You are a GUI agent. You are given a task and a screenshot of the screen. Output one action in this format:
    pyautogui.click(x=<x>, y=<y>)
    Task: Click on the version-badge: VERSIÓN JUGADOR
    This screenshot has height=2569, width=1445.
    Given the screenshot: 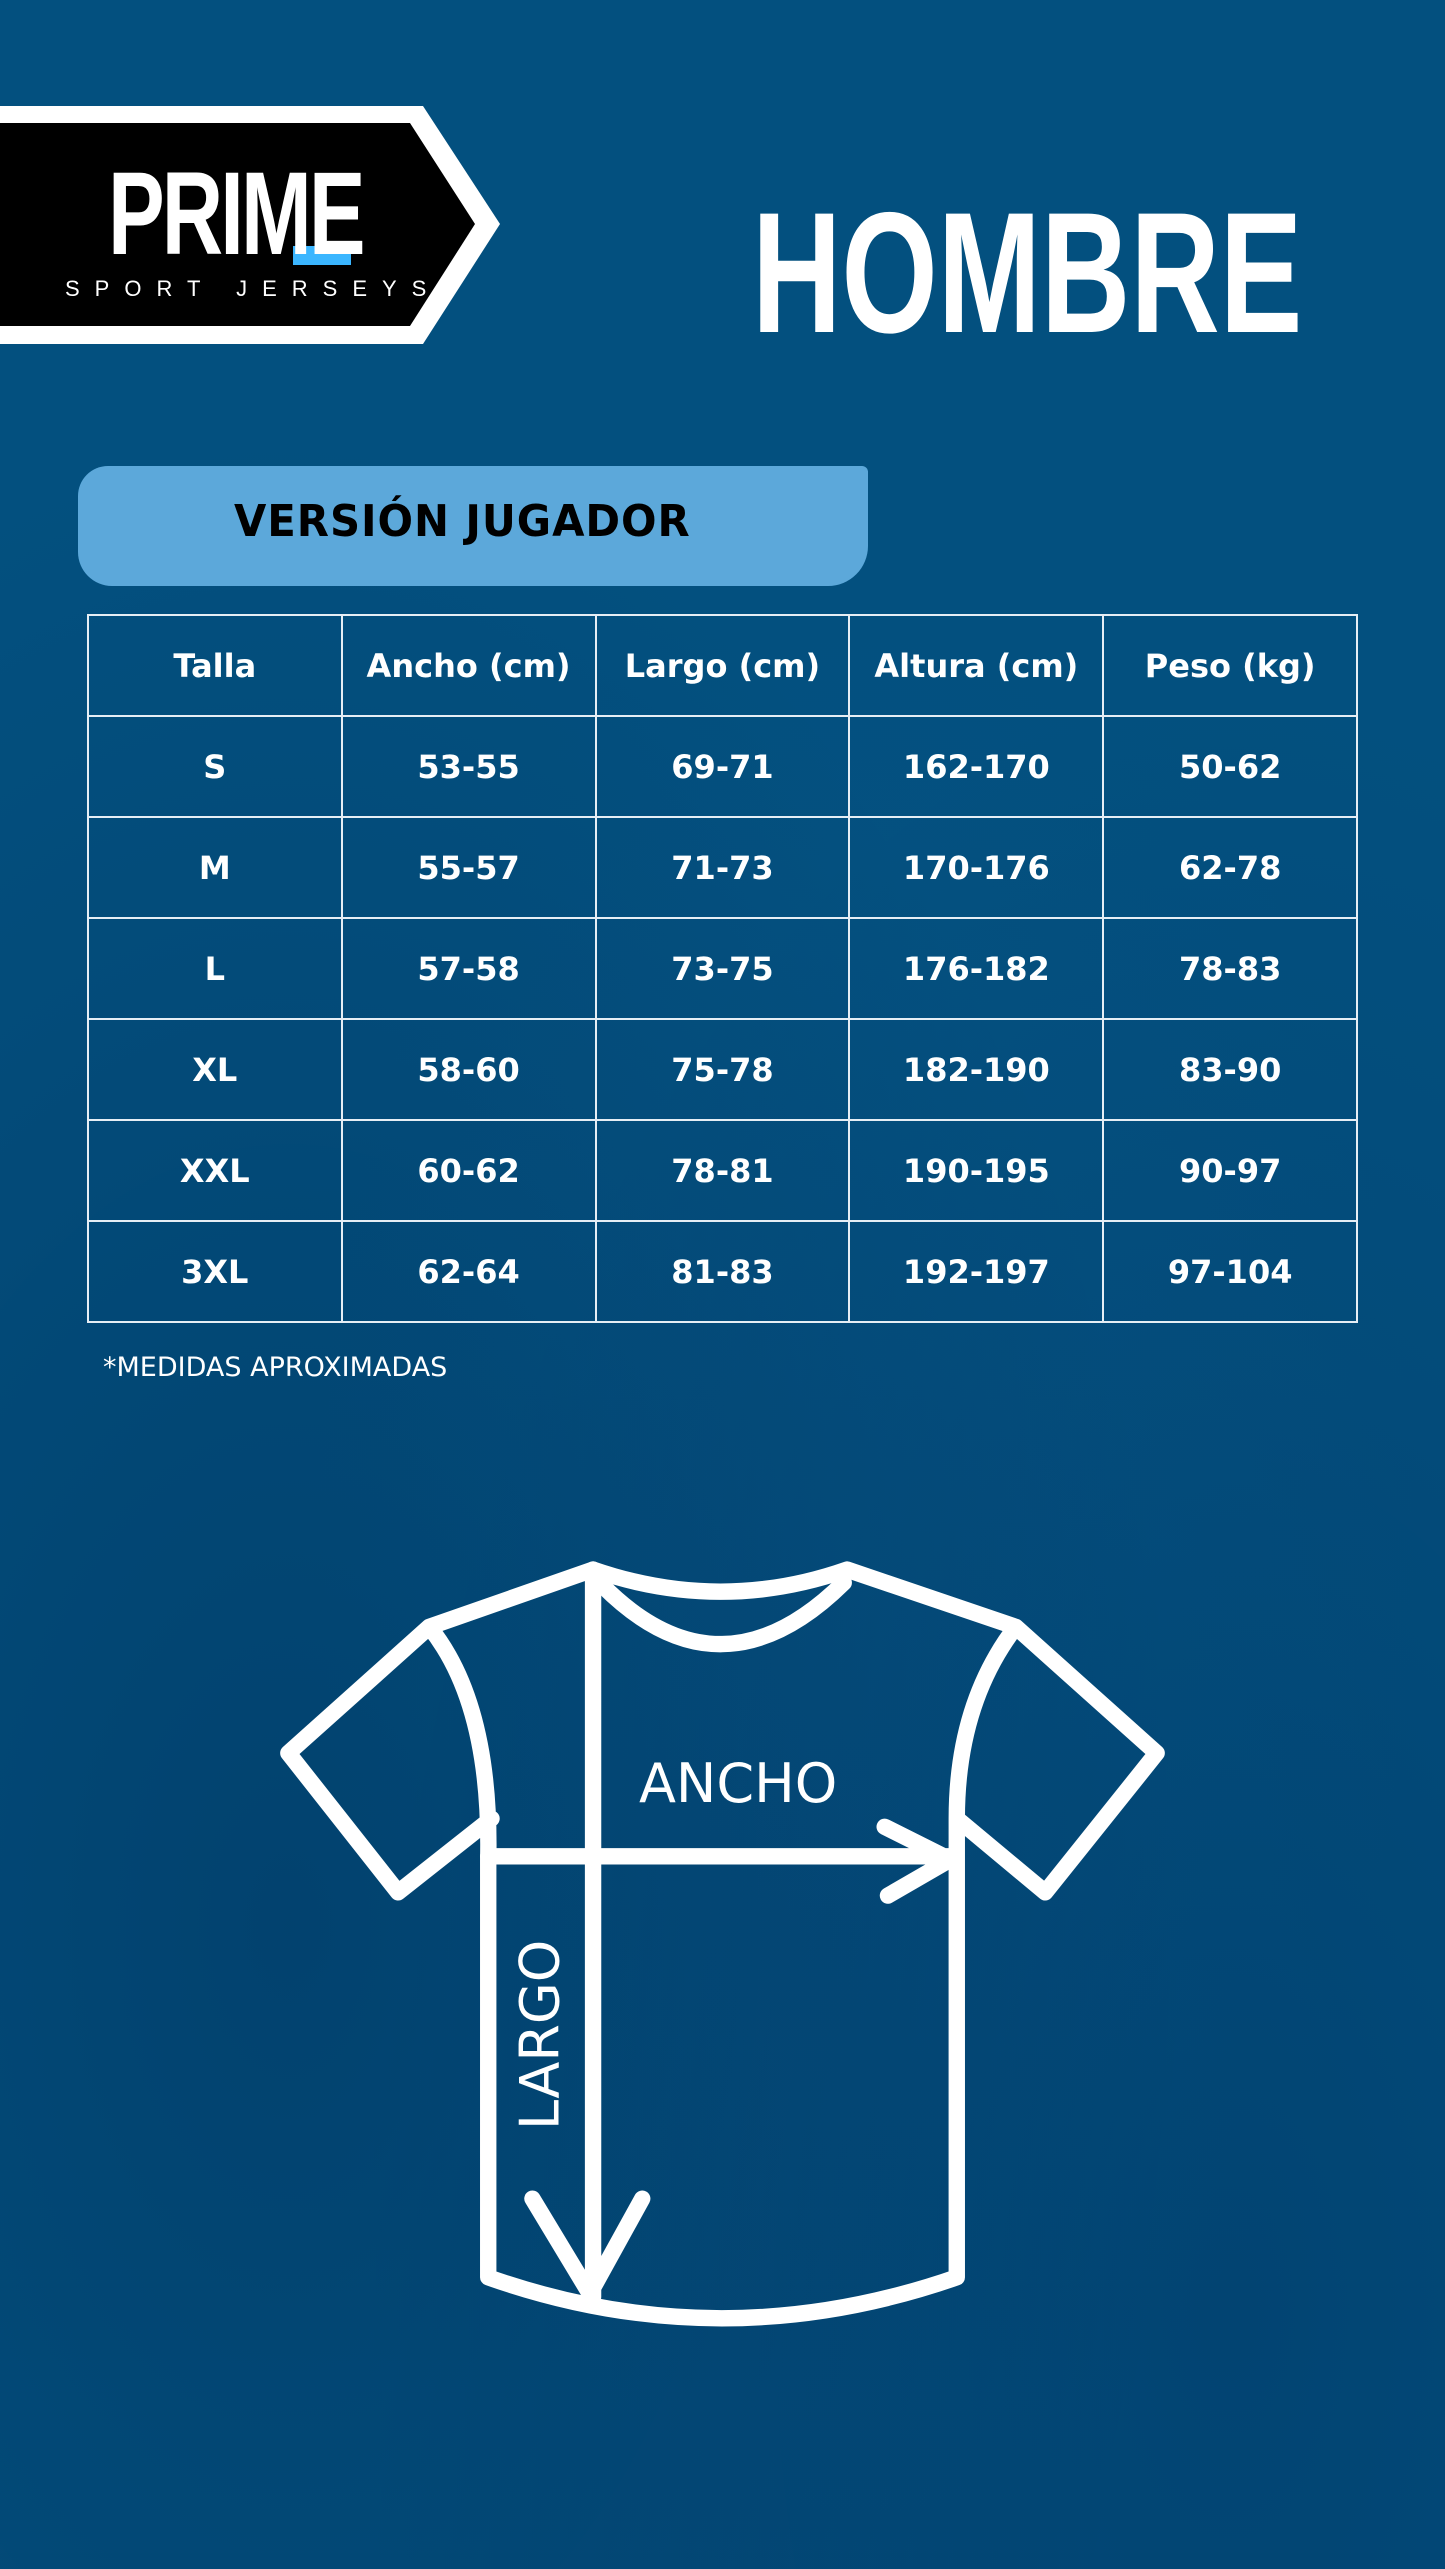 What is the action you would take?
    pyautogui.click(x=473, y=526)
    